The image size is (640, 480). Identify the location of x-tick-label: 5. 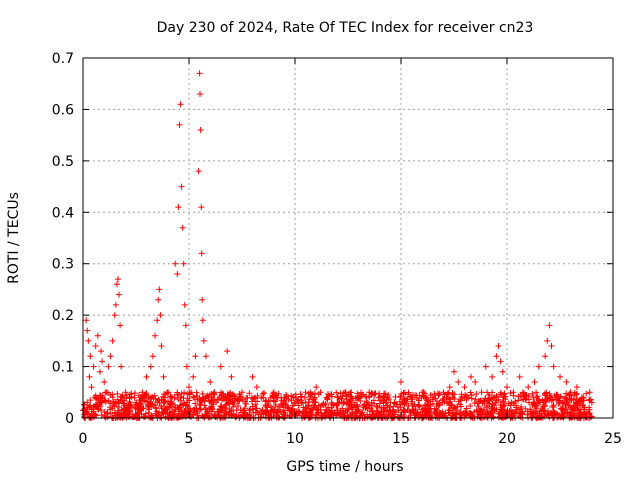
(189, 439).